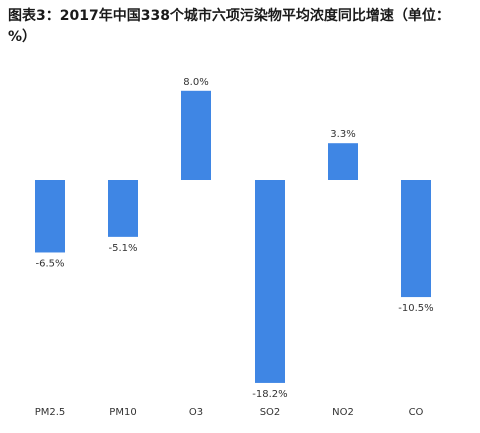 The image size is (480, 433). Describe the element at coordinates (196, 135) in the screenshot. I see `bar-o3` at that location.